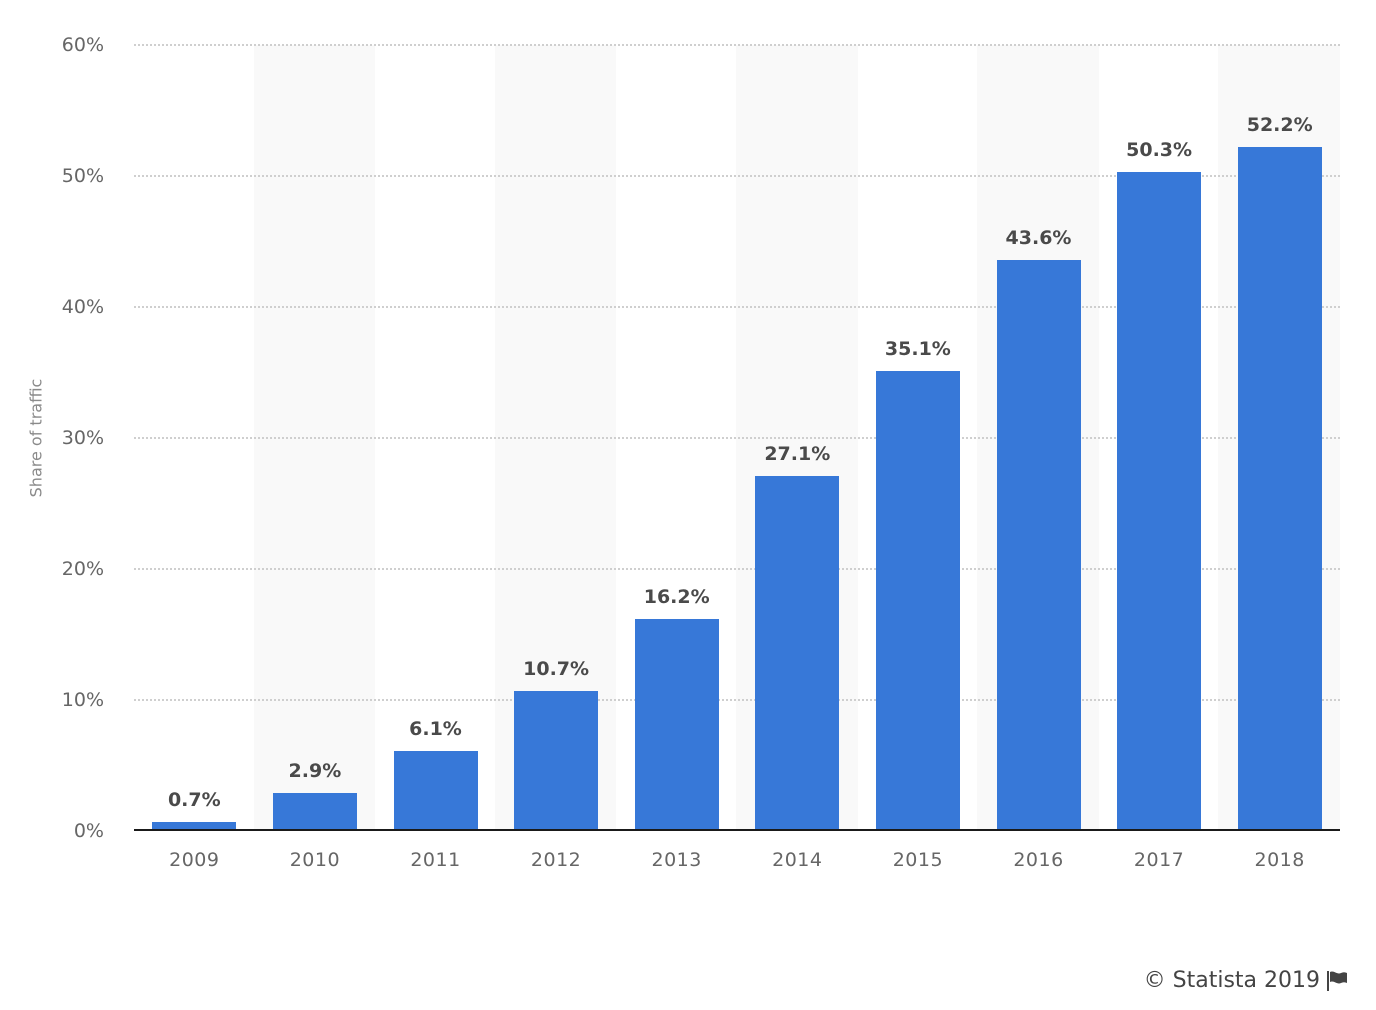  What do you see at coordinates (435, 729) in the screenshot?
I see `data-label: 6.1%` at bounding box center [435, 729].